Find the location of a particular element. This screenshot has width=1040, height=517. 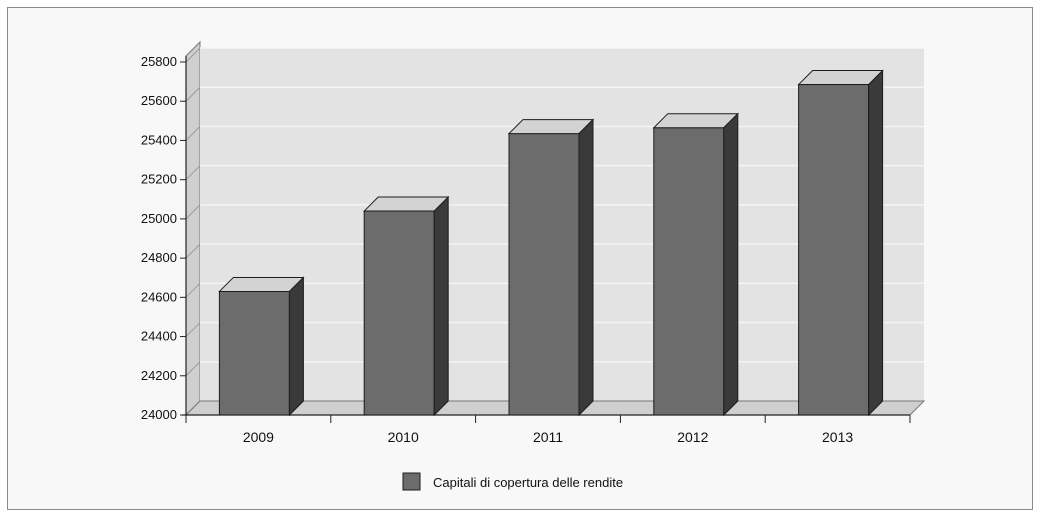

bar-2010 is located at coordinates (406, 306).